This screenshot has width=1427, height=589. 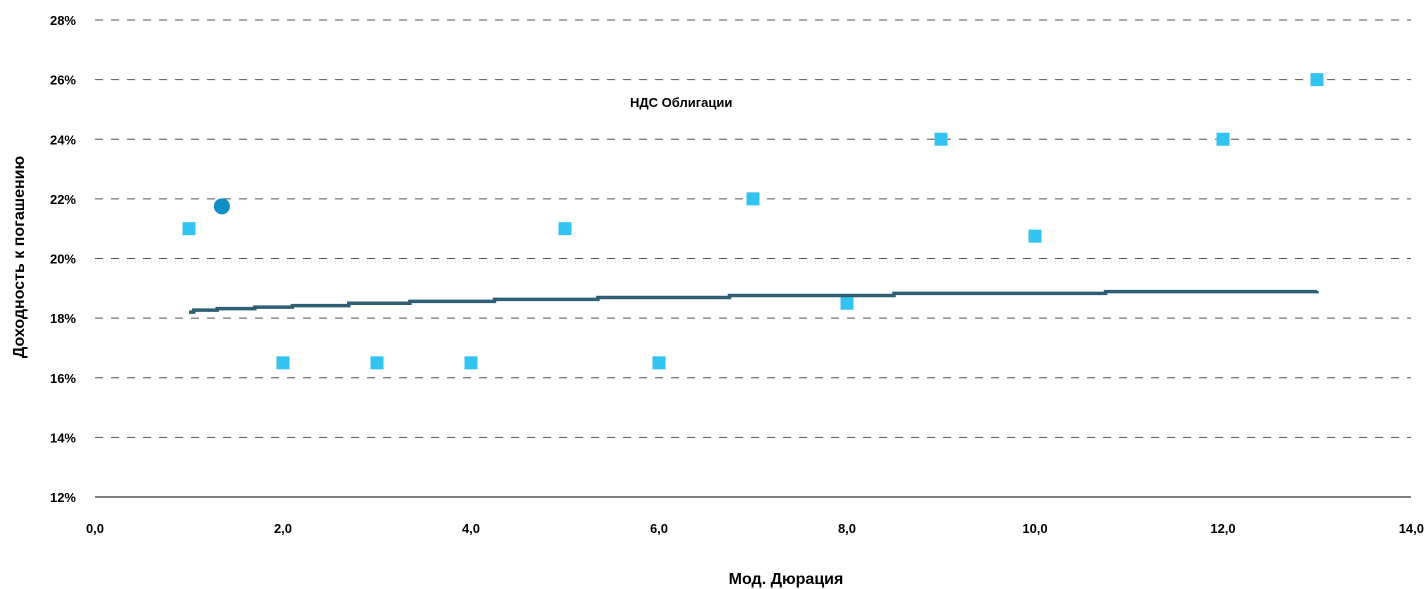 What do you see at coordinates (755, 528) in the screenshot?
I see `x-tick-labels: 0,0 2,0 4,0 6,0 8,0 10,0 12,0 14,0` at bounding box center [755, 528].